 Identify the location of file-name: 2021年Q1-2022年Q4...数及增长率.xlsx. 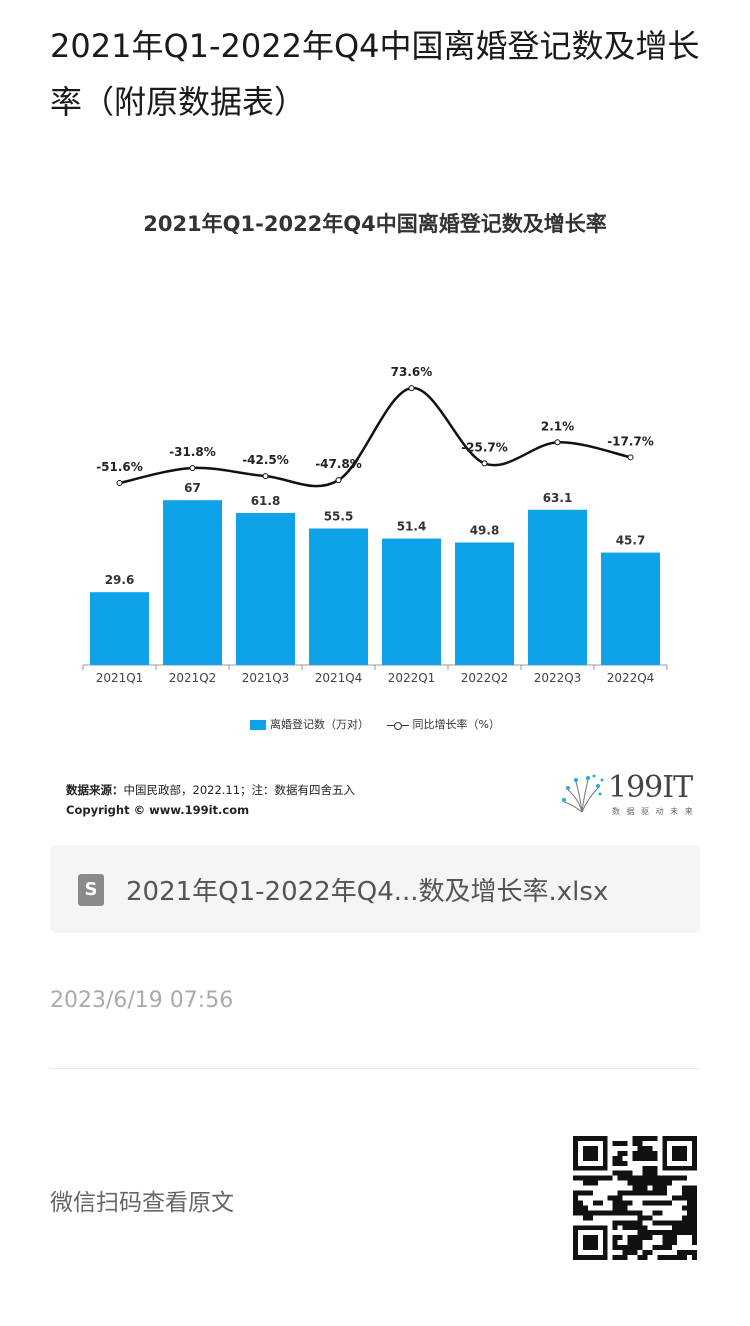
(367, 892).